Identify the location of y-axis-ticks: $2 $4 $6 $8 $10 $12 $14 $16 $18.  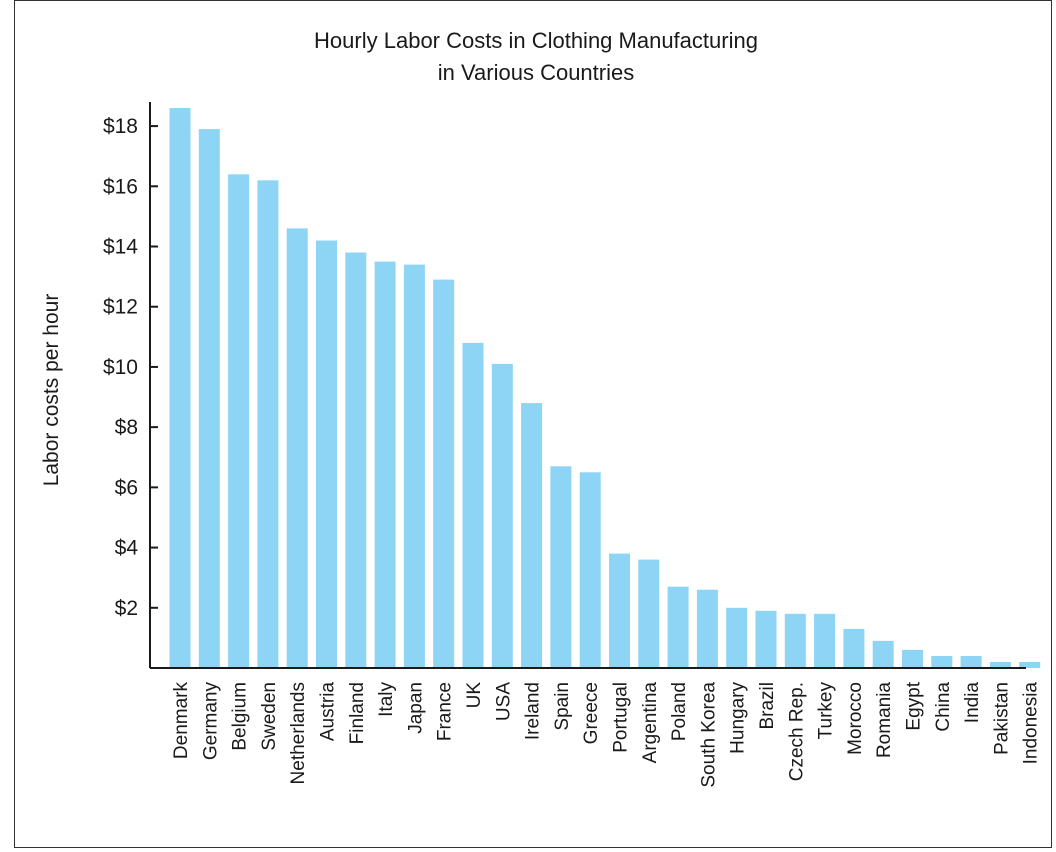
(130, 367).